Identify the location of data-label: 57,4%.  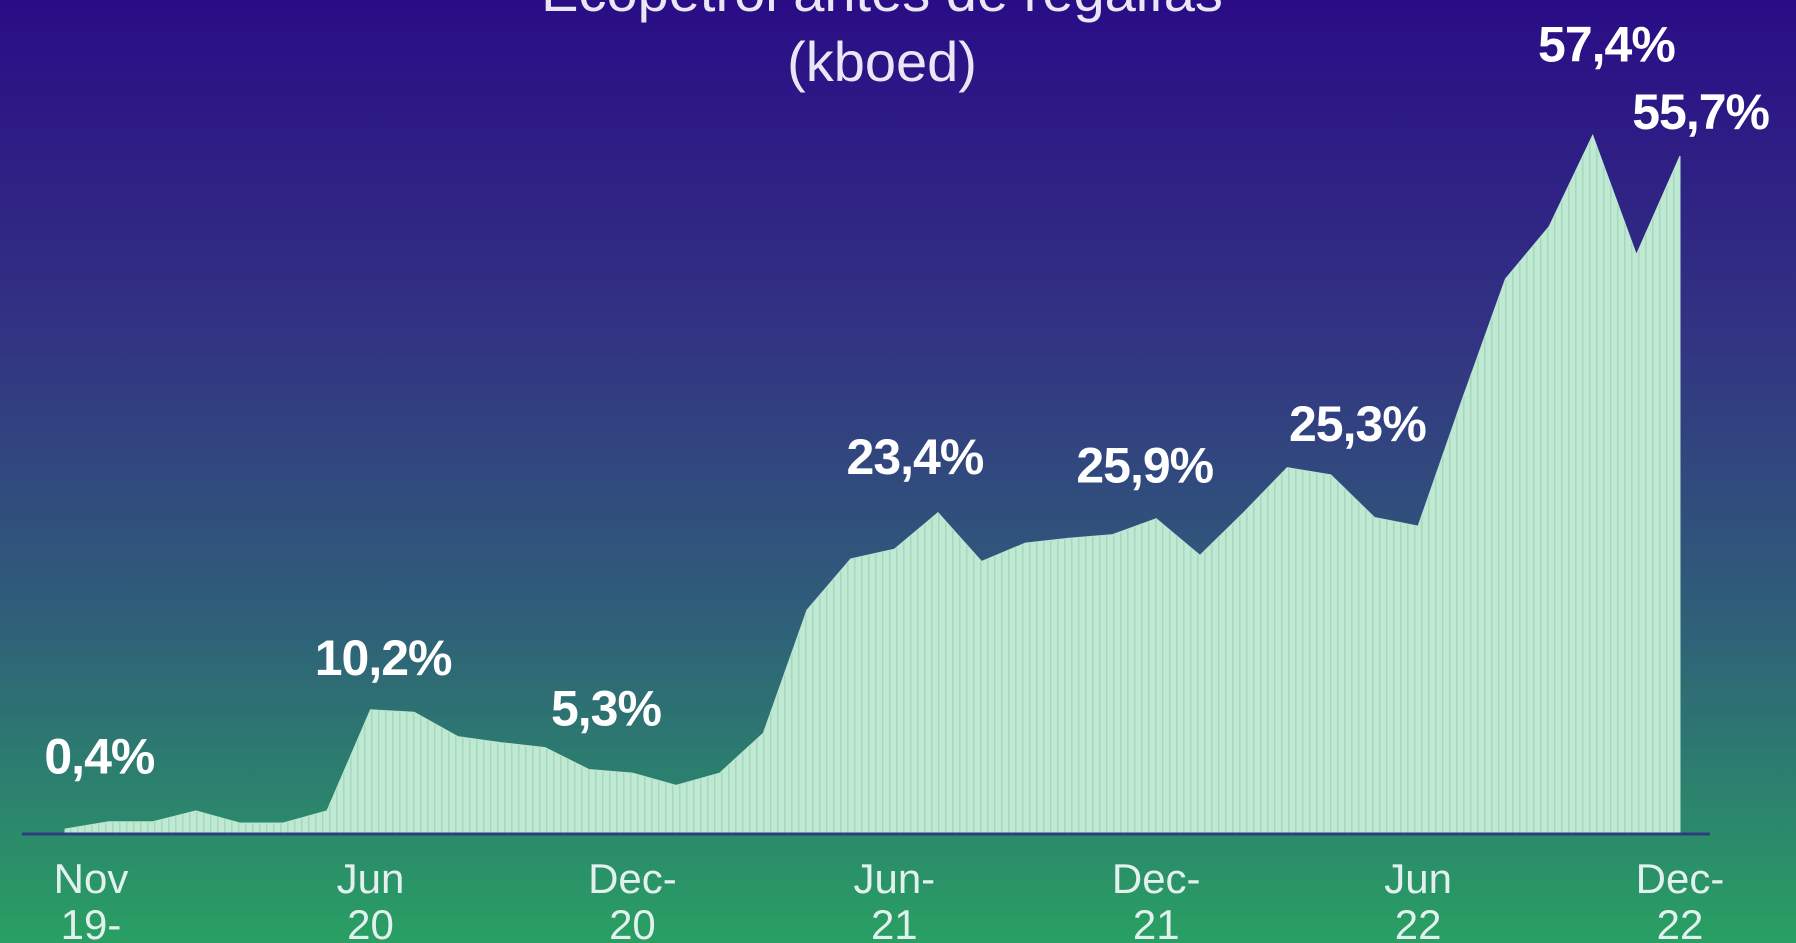
(1606, 44).